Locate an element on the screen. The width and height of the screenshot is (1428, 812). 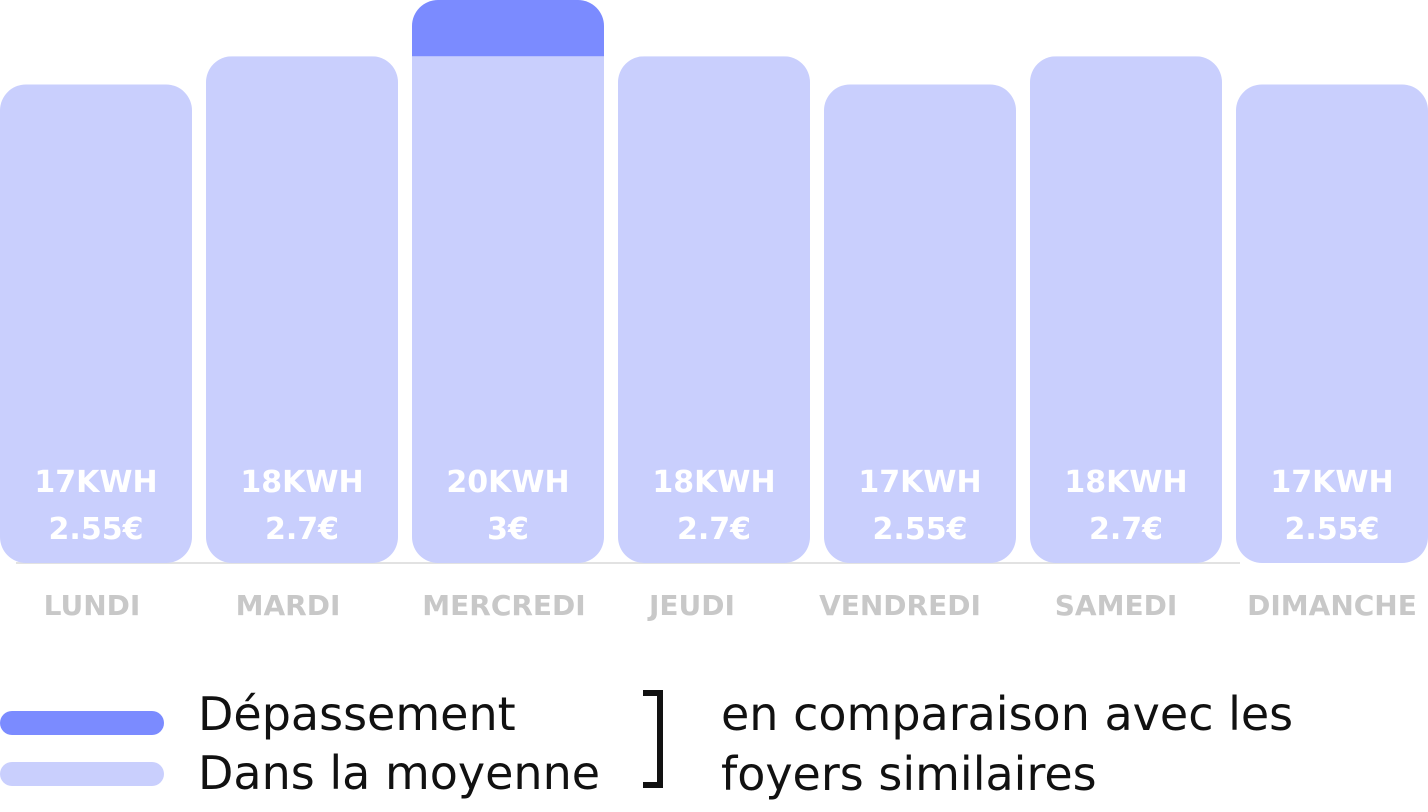
bar-group-jeudi: 18KWH 2.7€ is located at coordinates (714, 310).